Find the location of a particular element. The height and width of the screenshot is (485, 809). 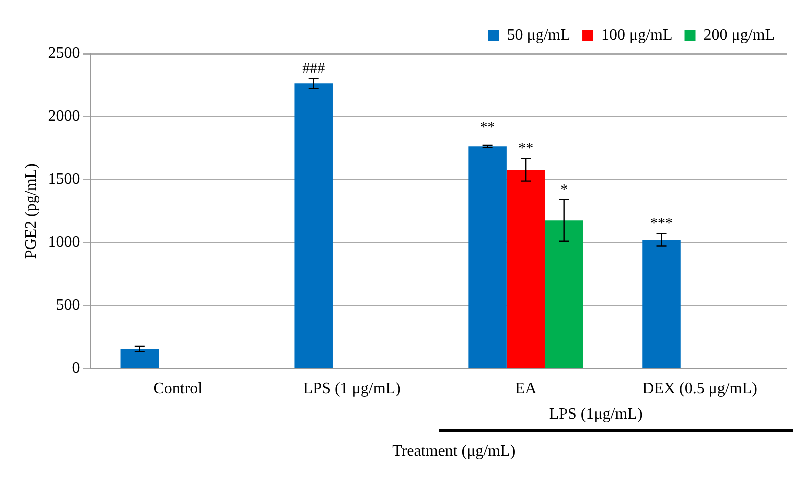

x-tick-label: Control is located at coordinates (179, 389).